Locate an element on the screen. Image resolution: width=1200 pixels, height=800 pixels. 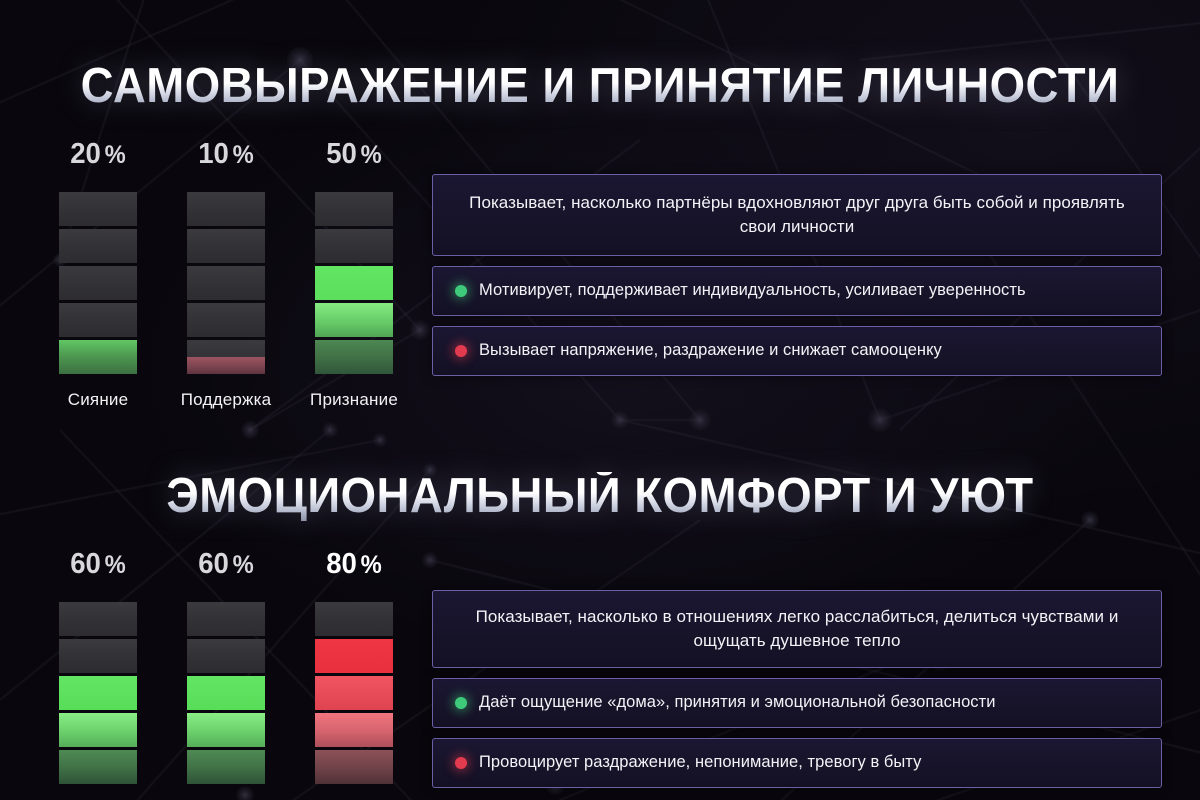
bar-group-self-expression: 20% Сияние 10% is located at coordinates (230, 275).